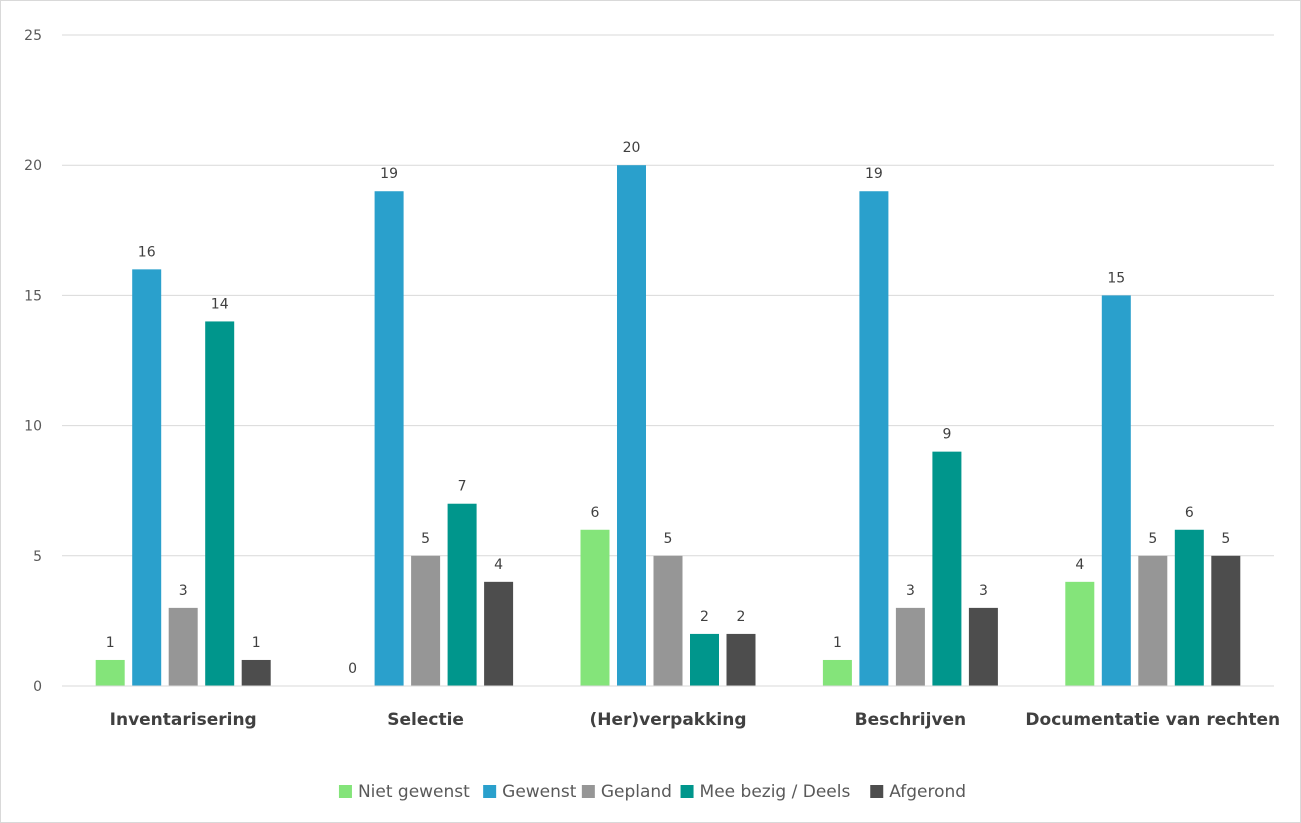 Image resolution: width=1301 pixels, height=823 pixels. Describe the element at coordinates (425, 720) in the screenshot. I see `x-tick-label: Selectie` at that location.